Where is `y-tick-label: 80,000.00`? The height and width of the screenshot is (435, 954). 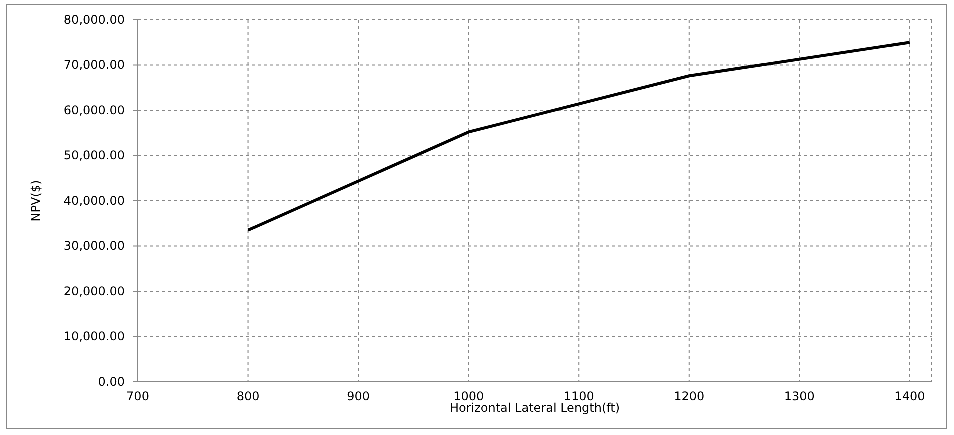 y-tick-label: 80,000.00 is located at coordinates (94, 19).